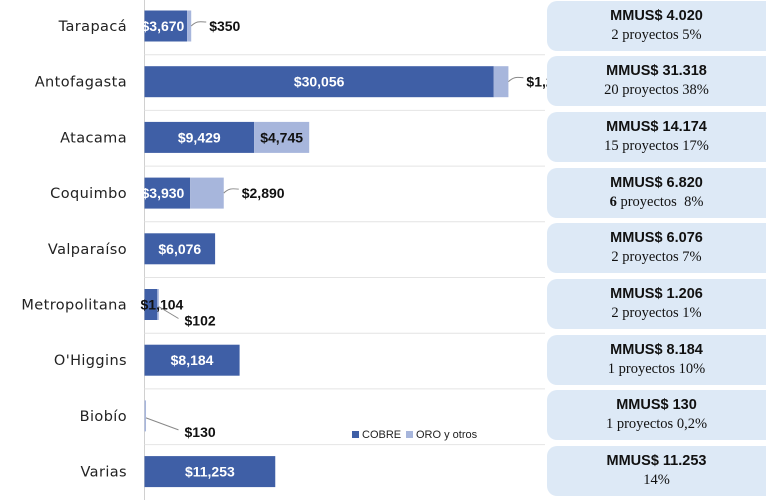 The width and height of the screenshot is (766, 500). I want to click on summary-detail: 14%, so click(656, 480).